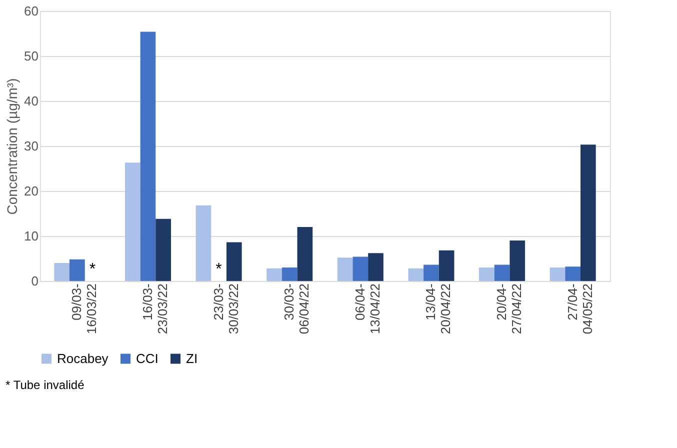  Describe the element at coordinates (31, 146) in the screenshot. I see `y-tick-label: 30` at that location.